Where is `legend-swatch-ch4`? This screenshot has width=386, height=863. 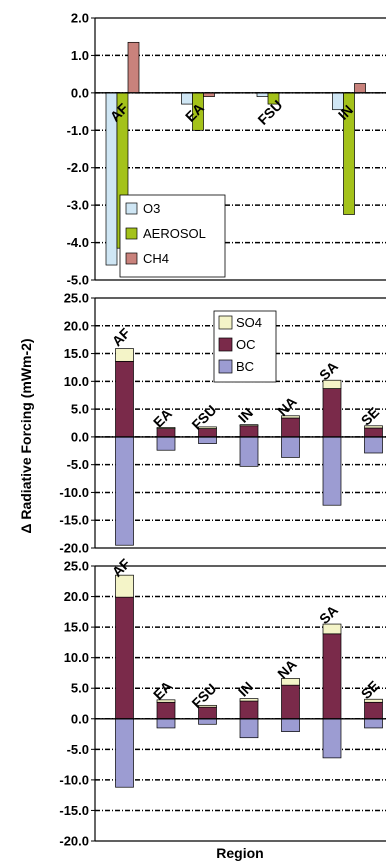
legend-swatch-ch4 is located at coordinates (131, 258).